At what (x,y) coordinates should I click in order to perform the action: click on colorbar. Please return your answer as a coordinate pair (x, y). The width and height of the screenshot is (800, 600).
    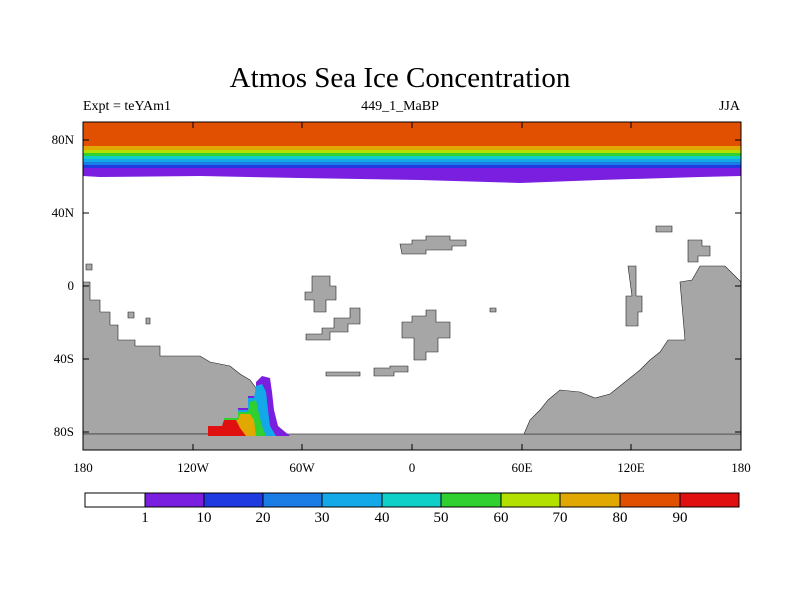
    Looking at the image, I should click on (412, 500).